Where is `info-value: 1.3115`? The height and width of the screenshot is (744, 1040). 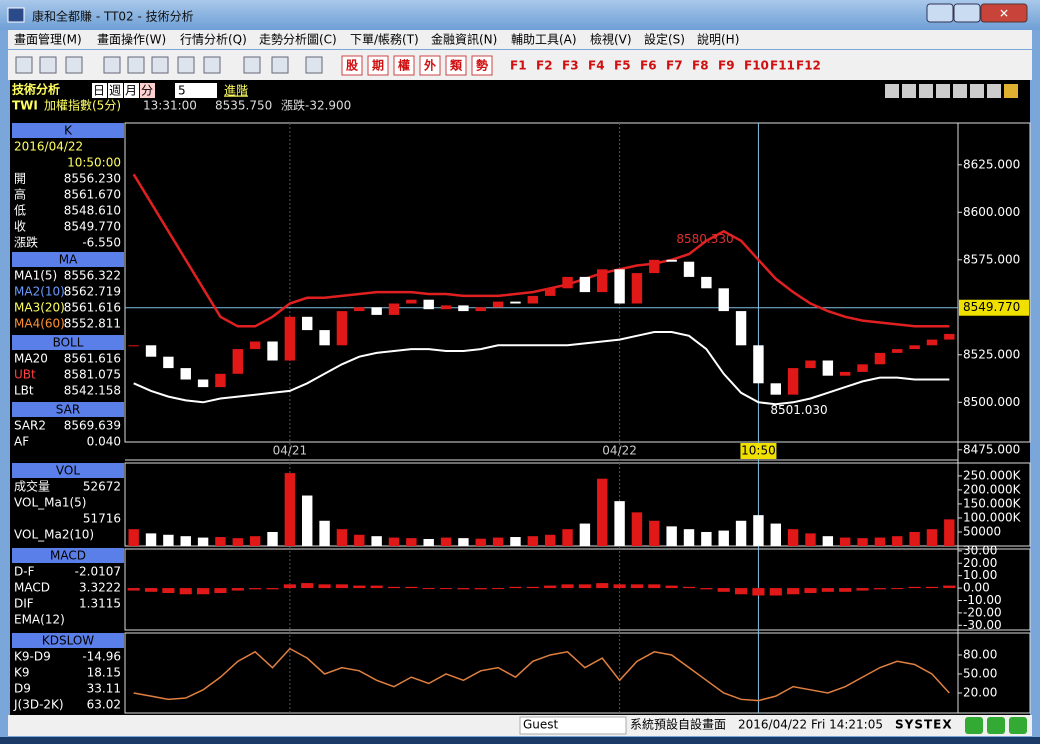
info-value: 1.3115 is located at coordinates (100, 604).